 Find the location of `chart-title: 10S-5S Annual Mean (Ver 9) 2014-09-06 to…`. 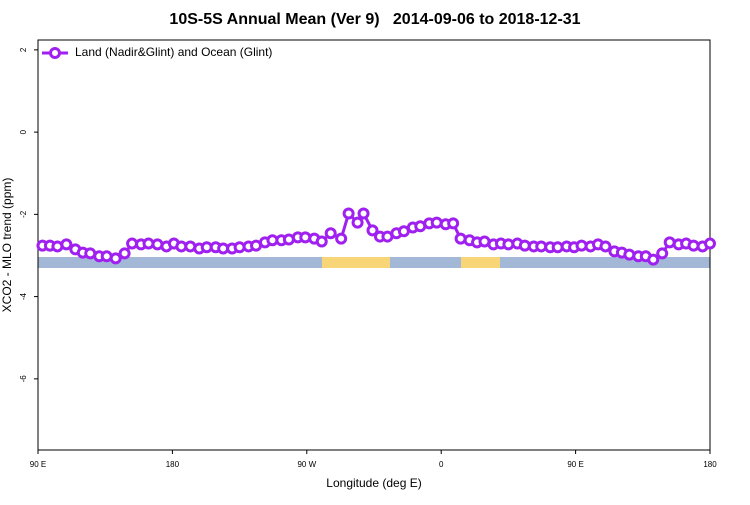

chart-title: 10S-5S Annual Mean (Ver 9) 2014-09-06 to… is located at coordinates (374, 19).